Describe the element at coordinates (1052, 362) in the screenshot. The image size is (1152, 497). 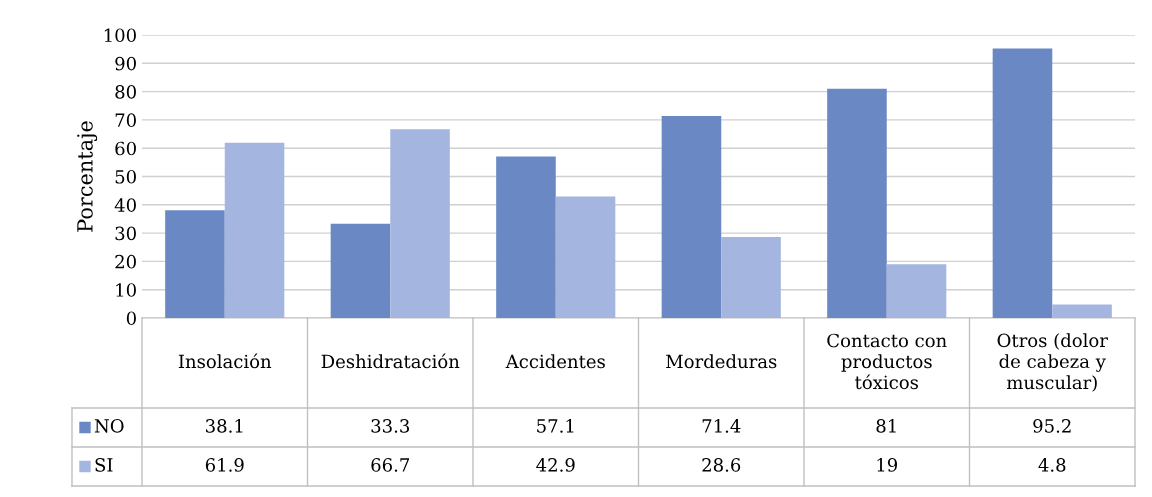
I see `x-tick-label: Otros (dolor de cabeza y muscular)` at that location.